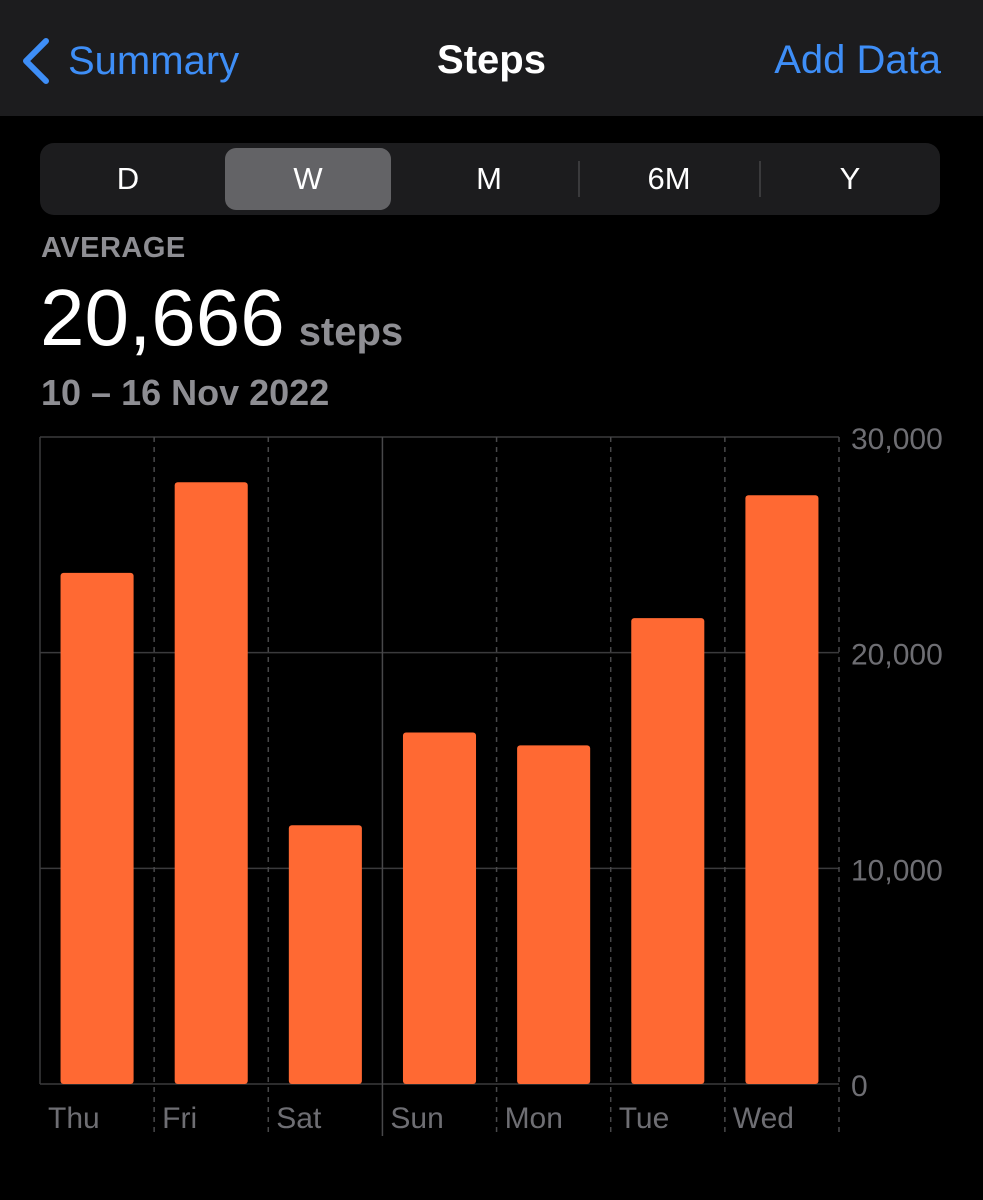 Image resolution: width=983 pixels, height=1200 pixels. Describe the element at coordinates (897, 439) in the screenshot. I see `y-tick-label: 30,000` at that location.